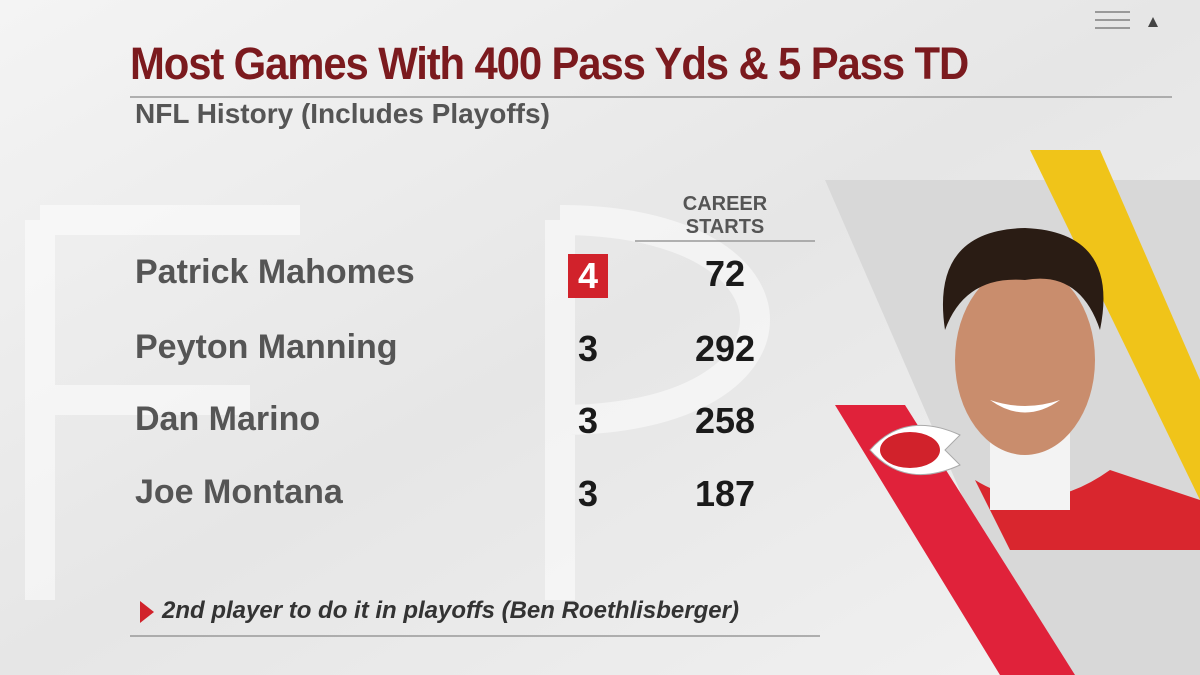 The image size is (1200, 675). I want to click on yellow-stripe, so click(1115, 325).